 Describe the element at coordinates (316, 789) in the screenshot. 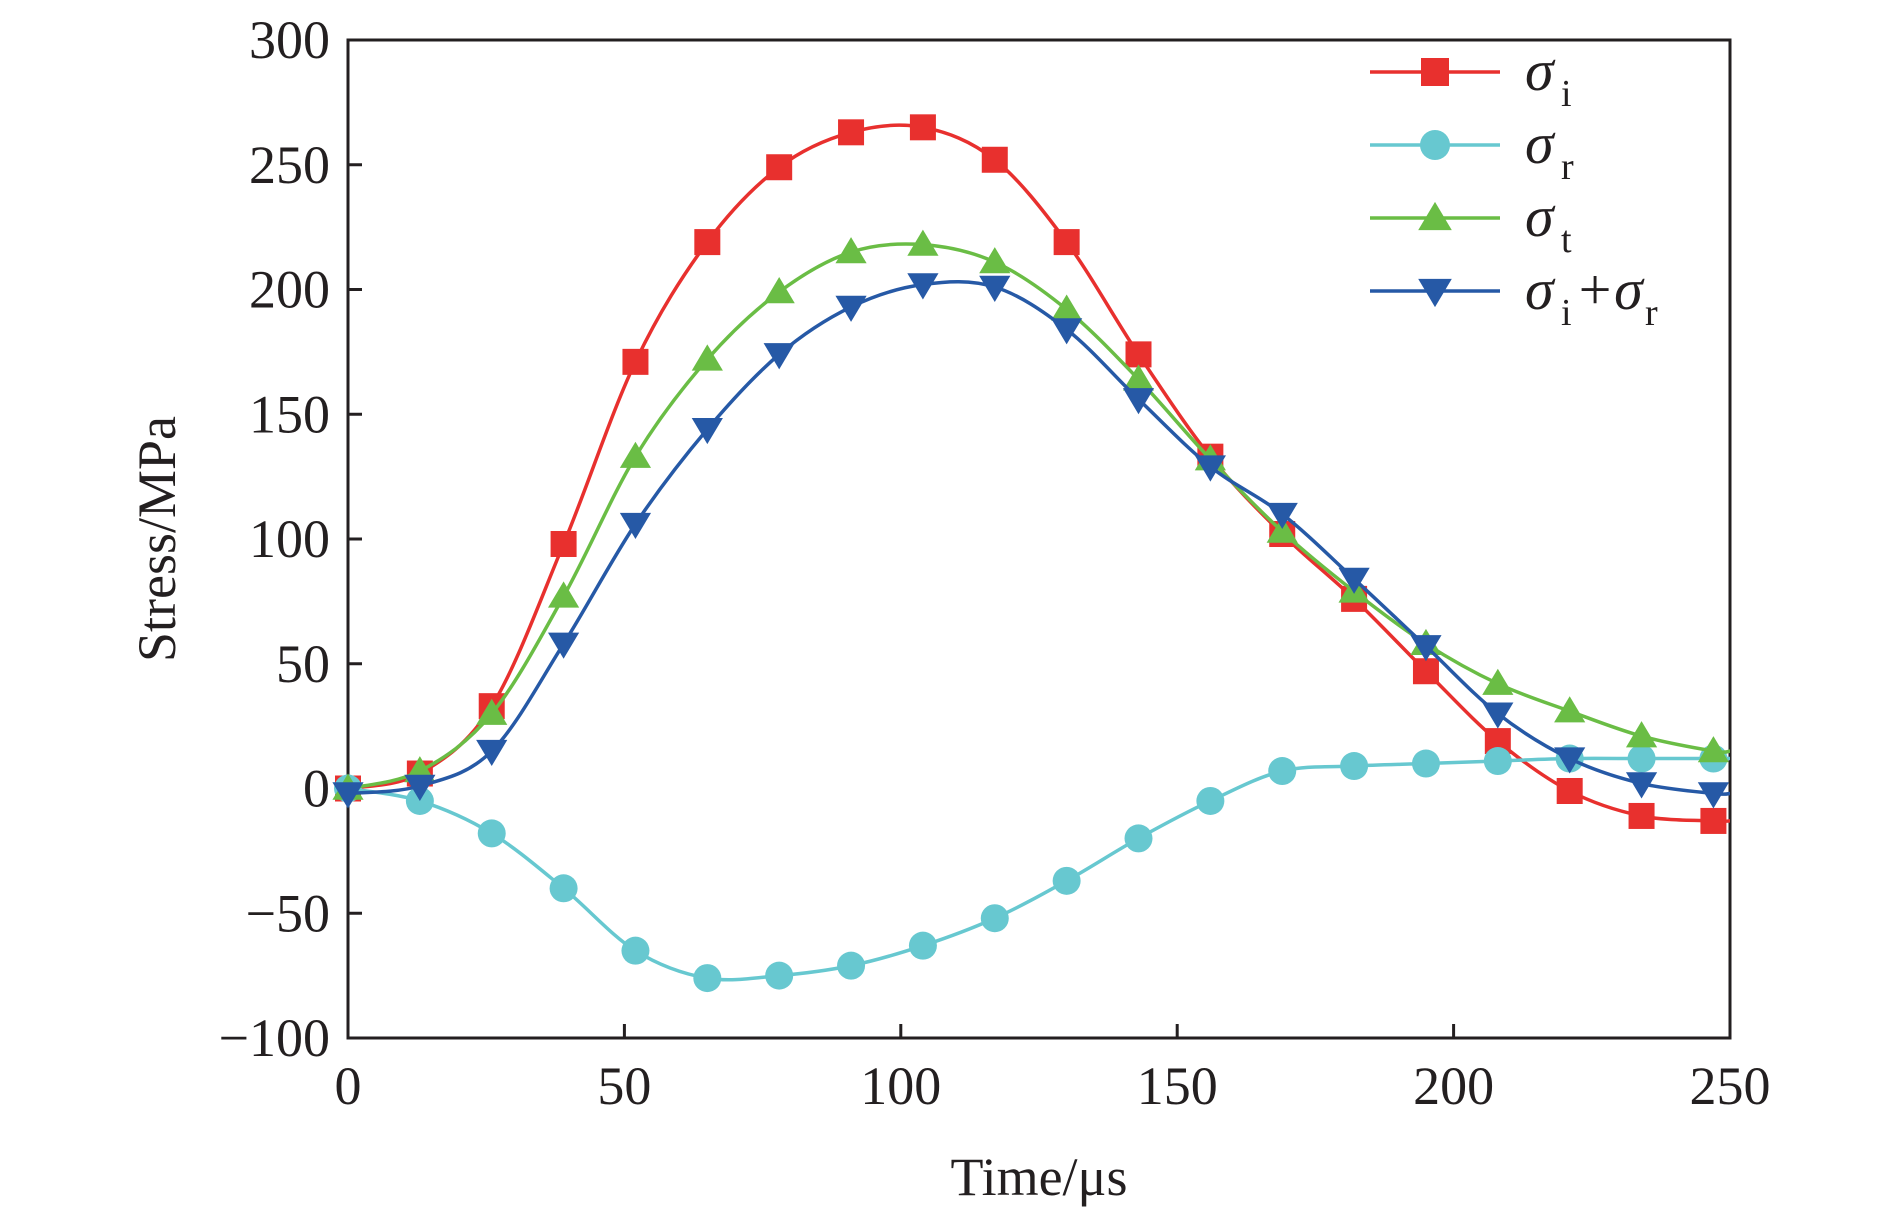

I see `y-tick-label: 0` at that location.